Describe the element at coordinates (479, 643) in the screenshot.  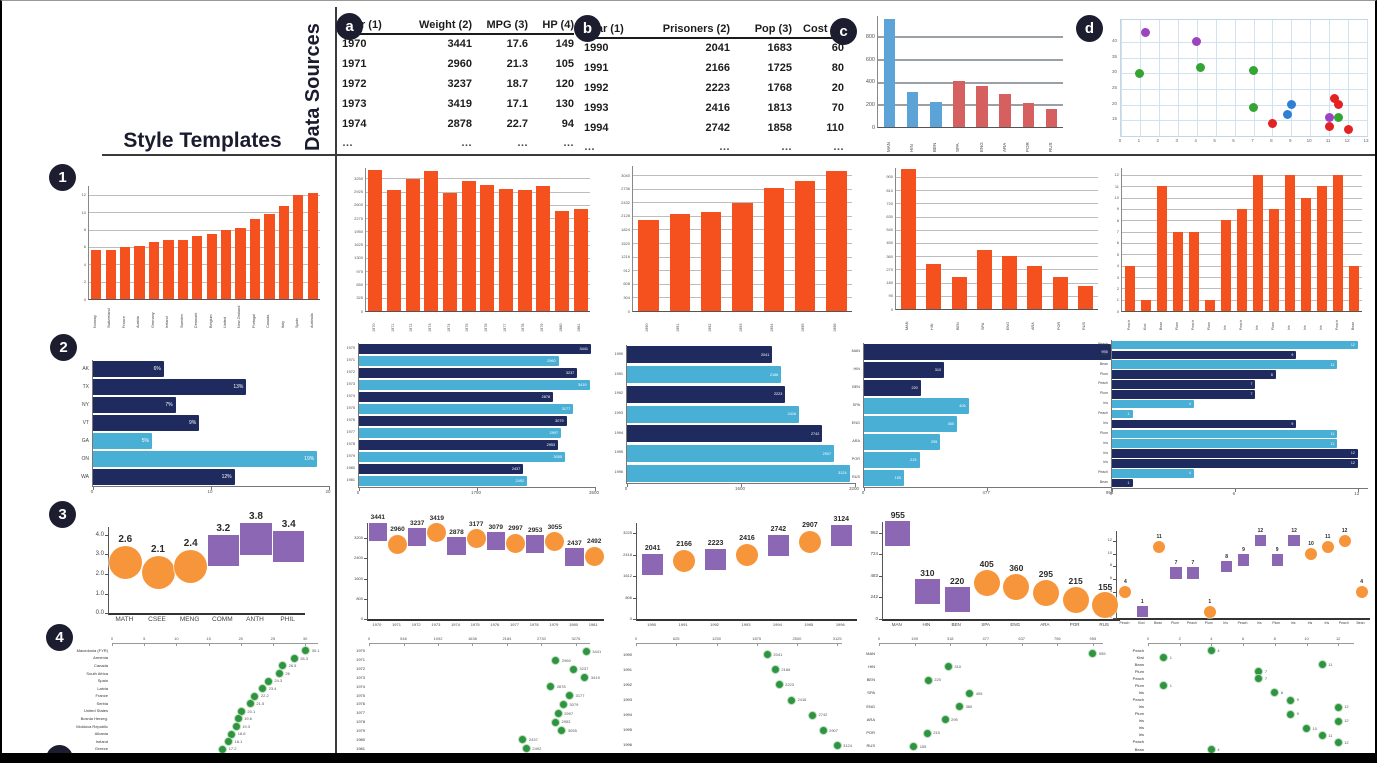
I see `axis-line` at that location.